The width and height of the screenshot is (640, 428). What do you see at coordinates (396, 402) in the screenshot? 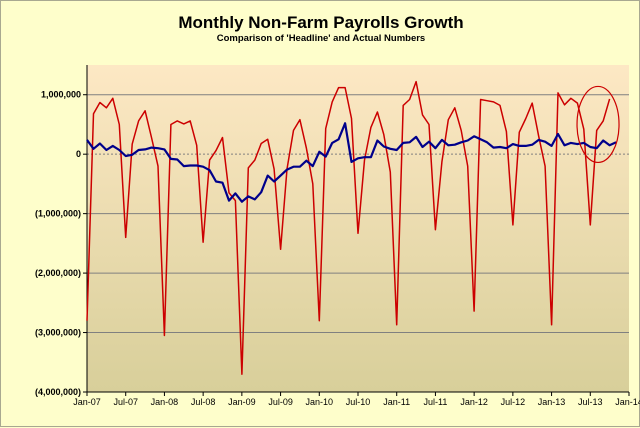
I see `x-tick-label-8: Jan-11` at bounding box center [396, 402].